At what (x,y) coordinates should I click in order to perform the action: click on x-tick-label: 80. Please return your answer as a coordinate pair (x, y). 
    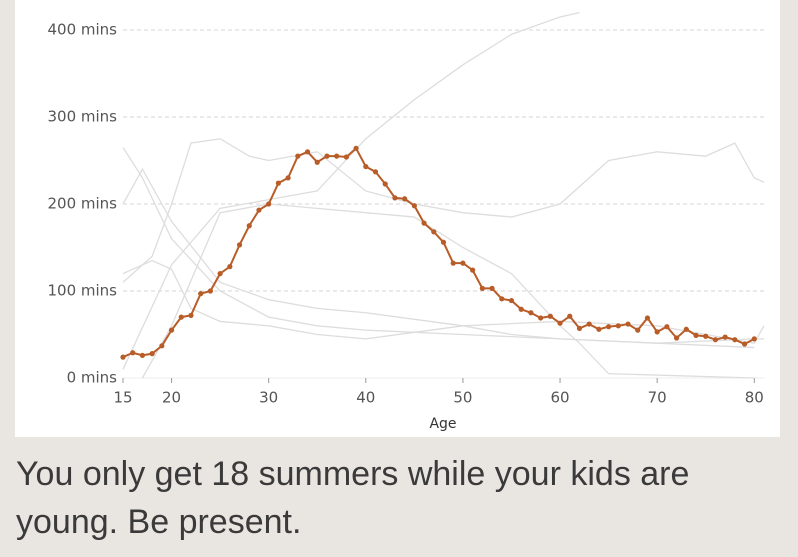
    Looking at the image, I should click on (754, 398).